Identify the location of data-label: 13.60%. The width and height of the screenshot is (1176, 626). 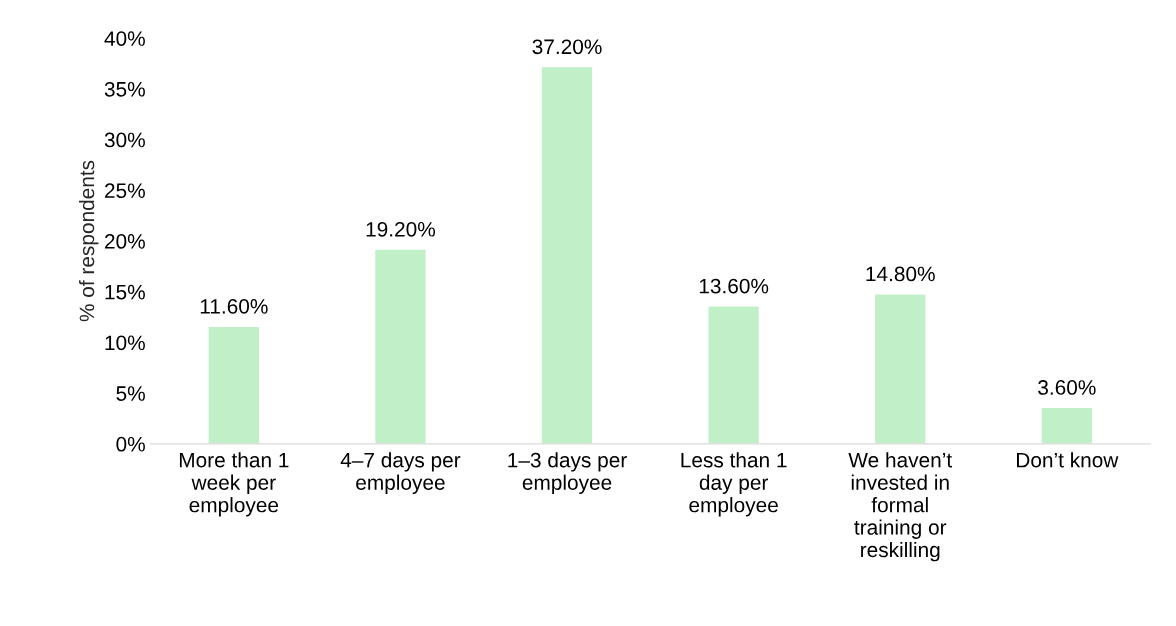
(734, 286).